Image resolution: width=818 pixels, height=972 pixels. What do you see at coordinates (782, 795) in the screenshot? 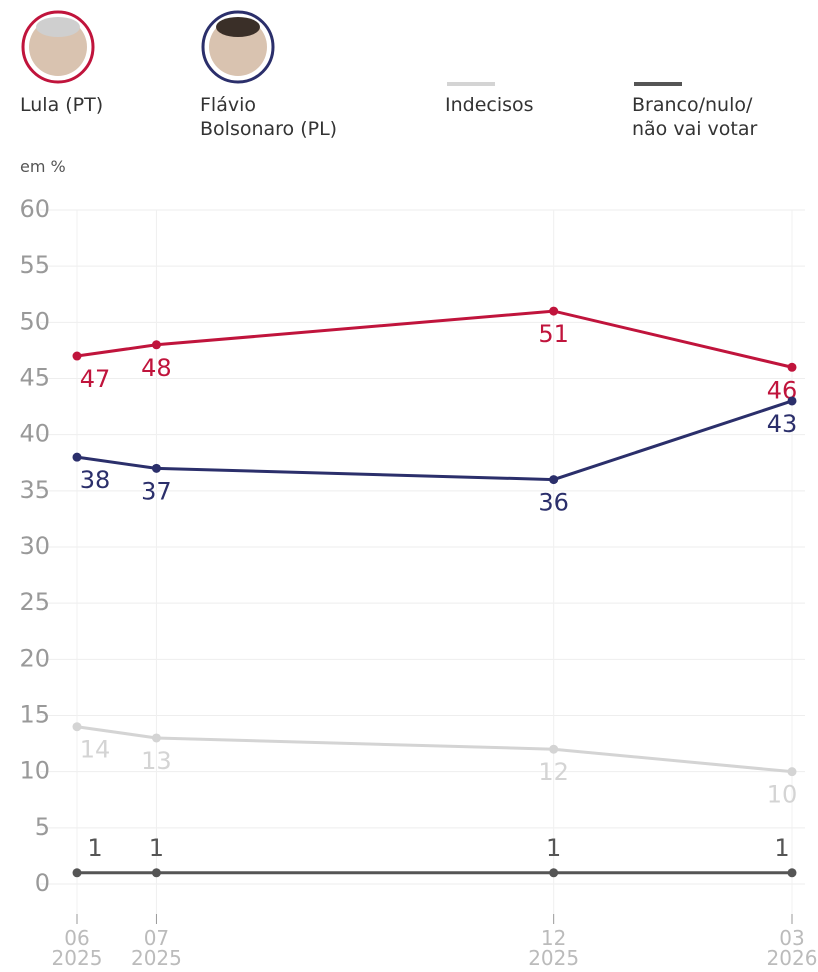
I see `data-label: 10` at bounding box center [782, 795].